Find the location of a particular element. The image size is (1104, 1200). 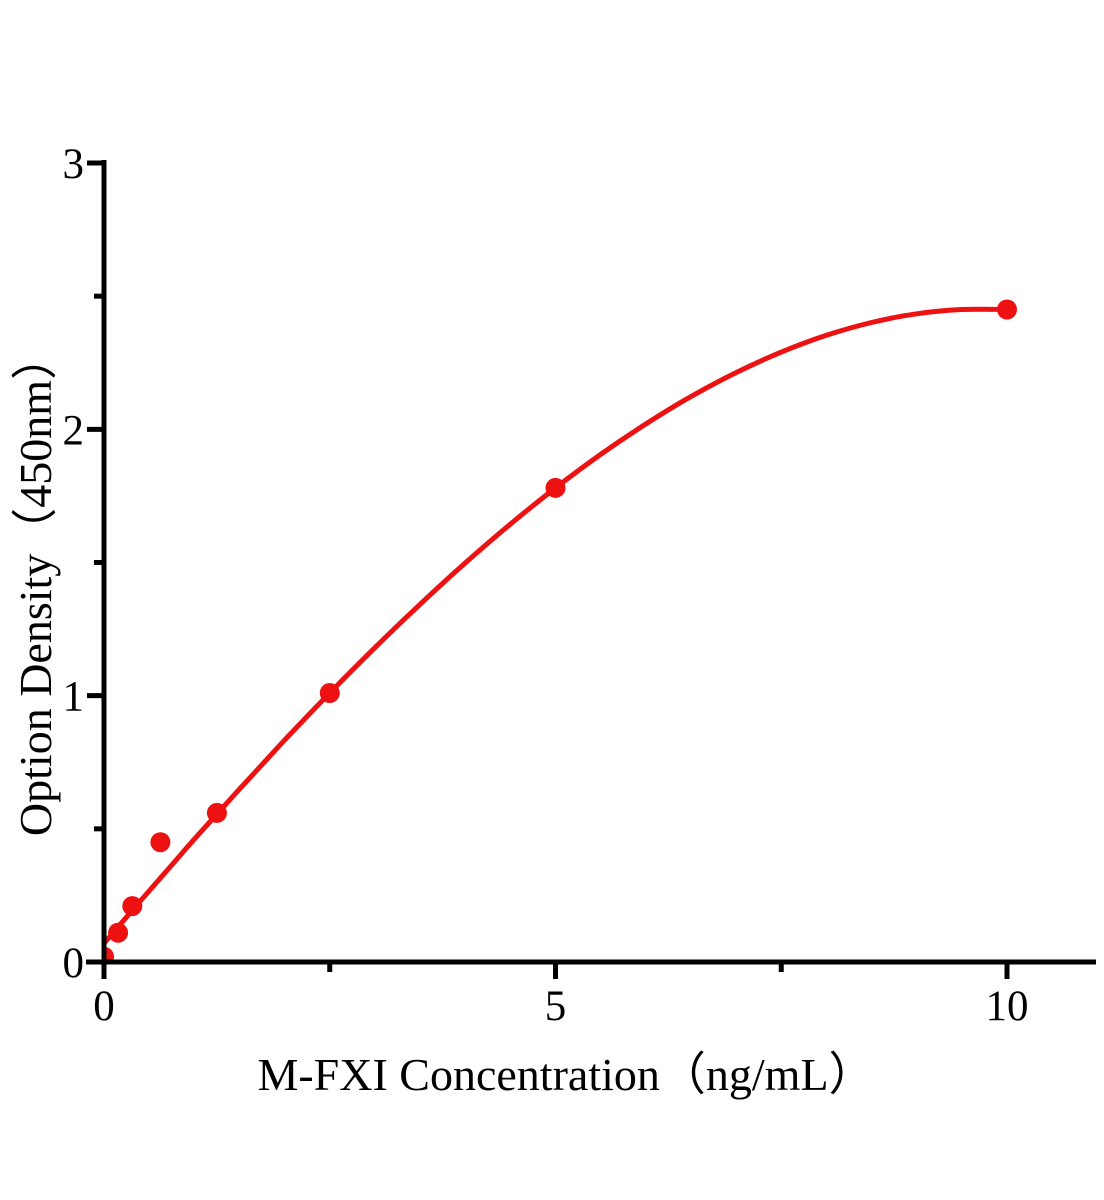

x-axis-title: M-FXI Concentration（ng/mL） is located at coordinates (566, 1074).